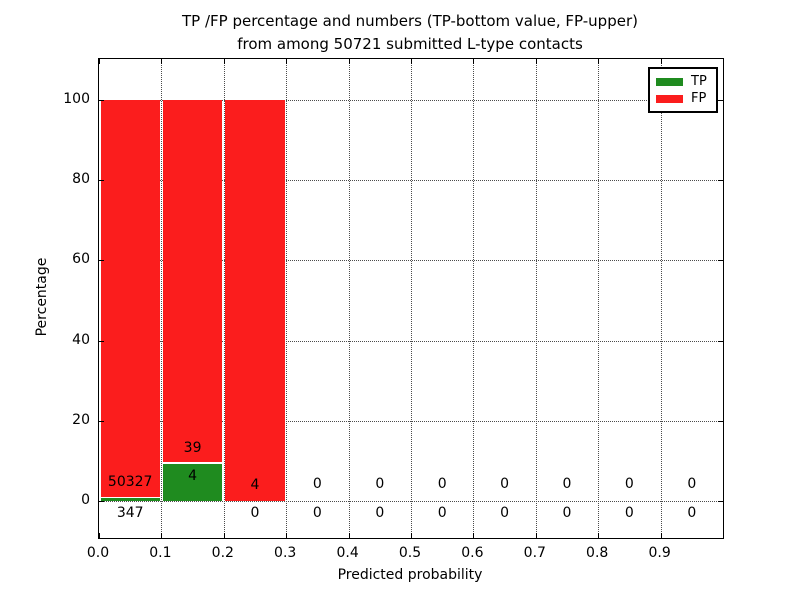 The image size is (800, 600). What do you see at coordinates (472, 553) in the screenshot?
I see `x-tick-label: 0.6` at bounding box center [472, 553].